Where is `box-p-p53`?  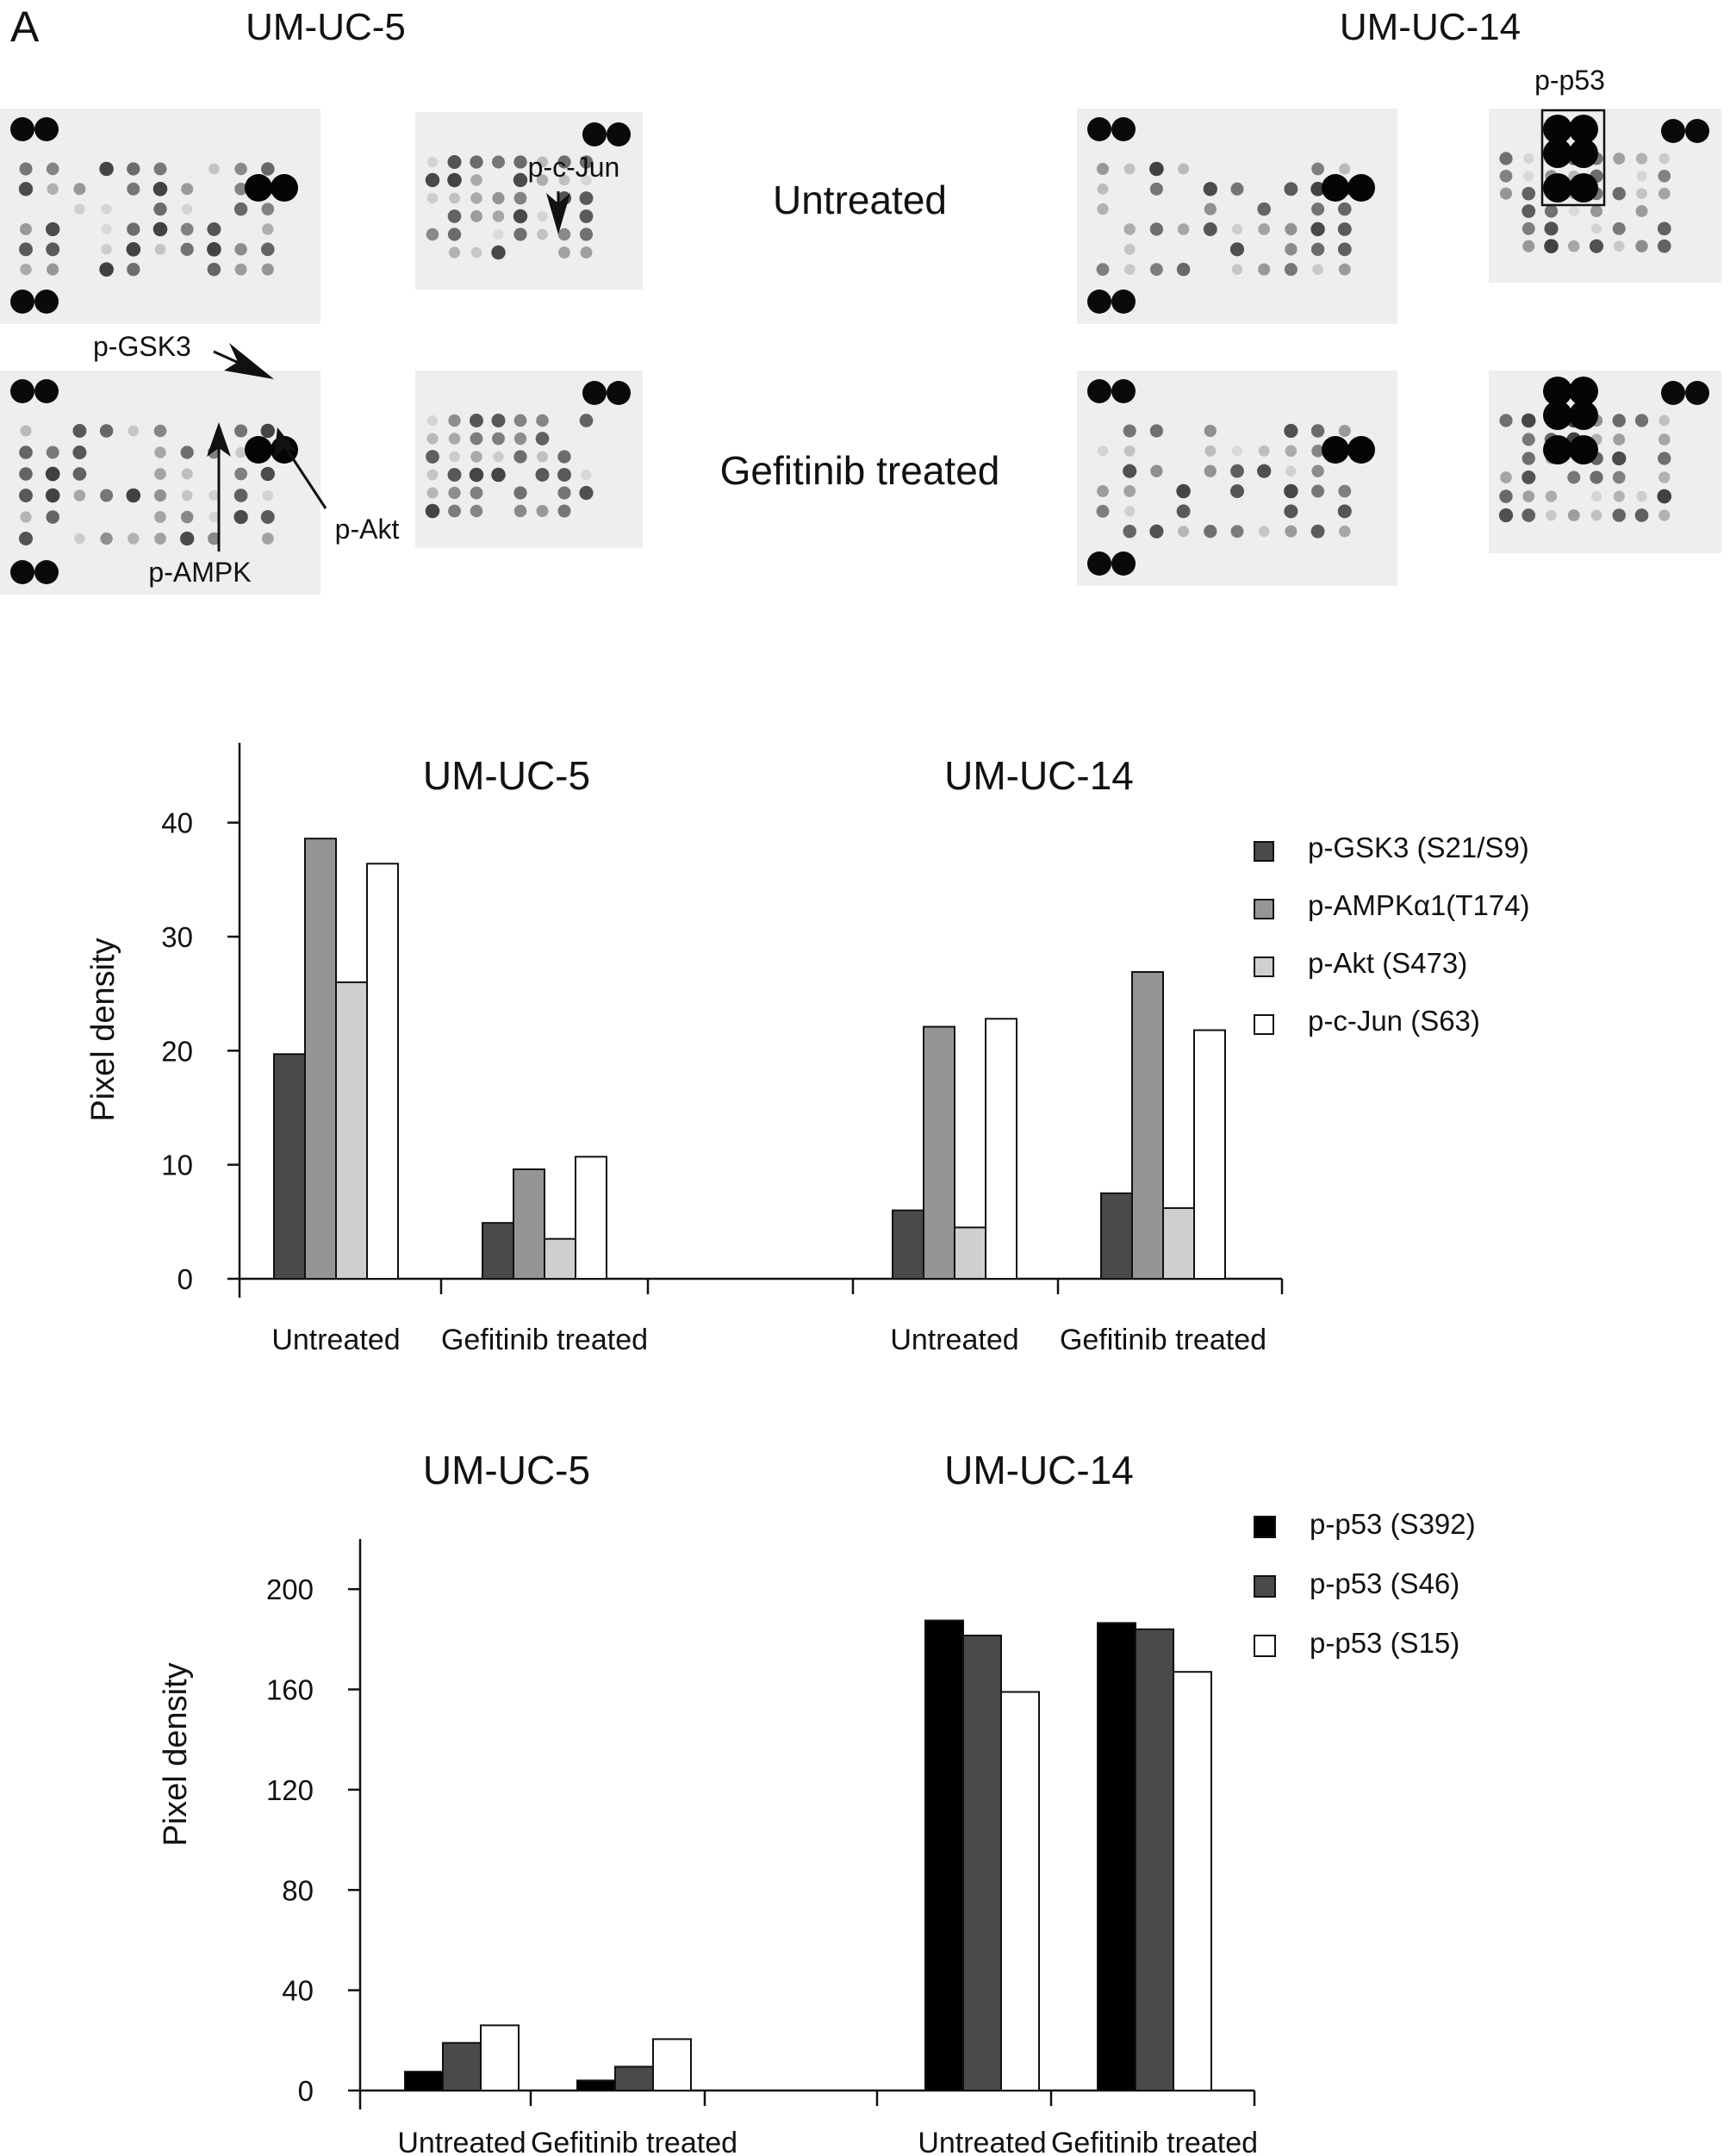
box-p-p53 is located at coordinates (1573, 158).